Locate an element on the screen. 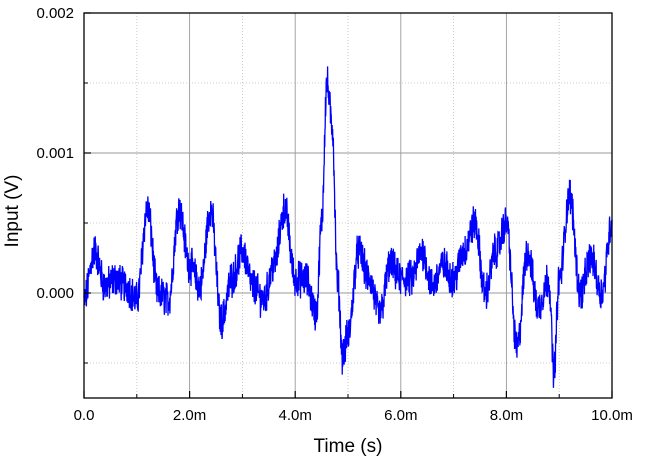  y-axis: 0.000 0.001 0.002 is located at coordinates (63, 184).